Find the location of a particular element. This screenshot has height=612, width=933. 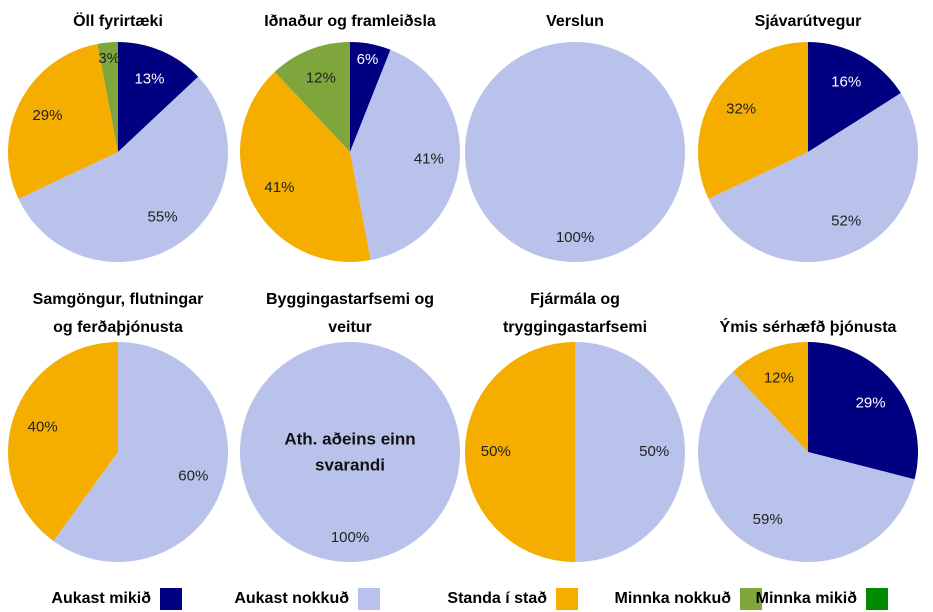

data-label-value: 6 is located at coordinates (361, 59).